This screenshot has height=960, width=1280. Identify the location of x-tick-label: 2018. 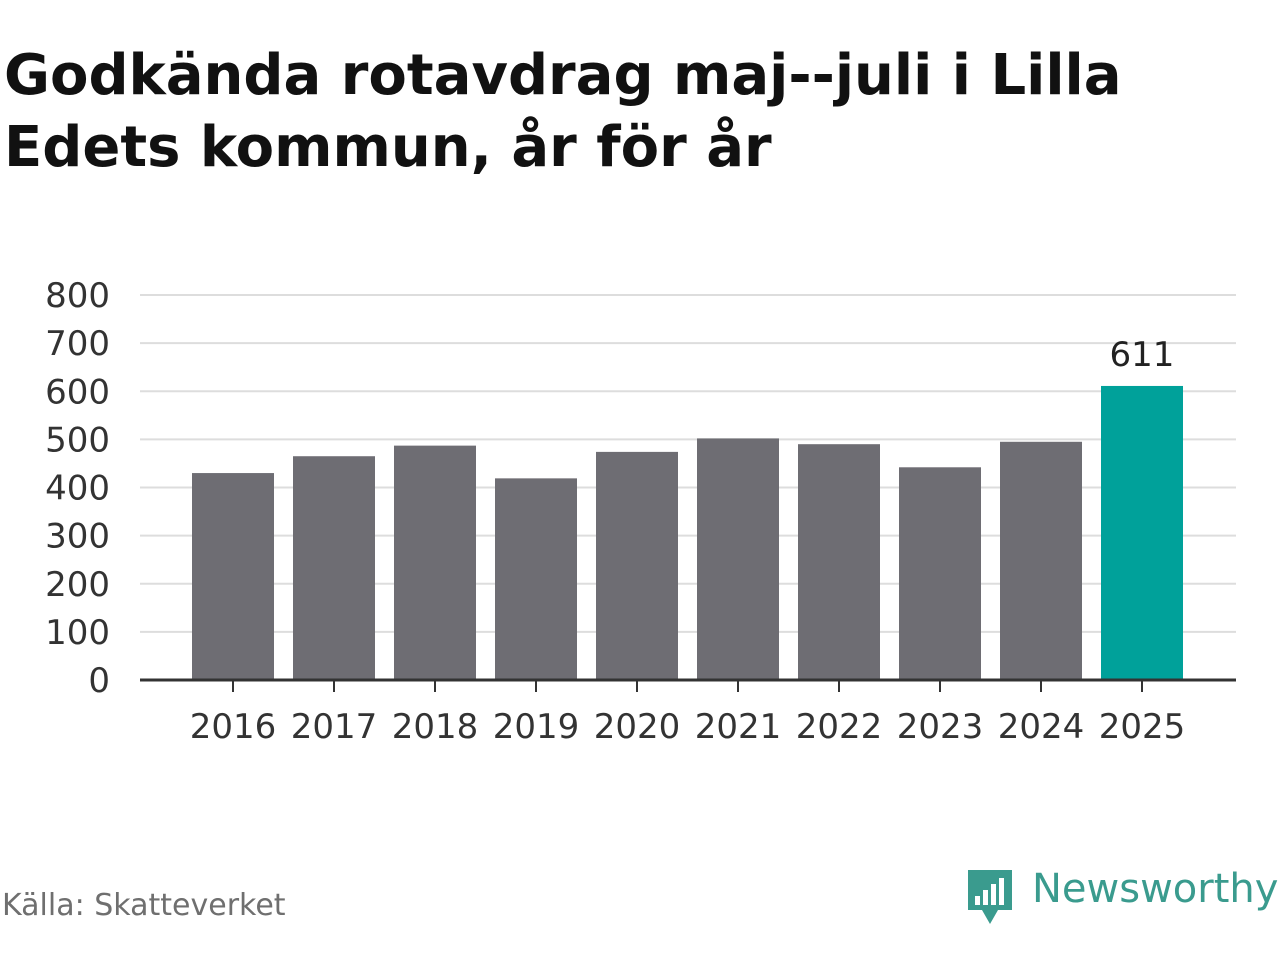
(435, 727).